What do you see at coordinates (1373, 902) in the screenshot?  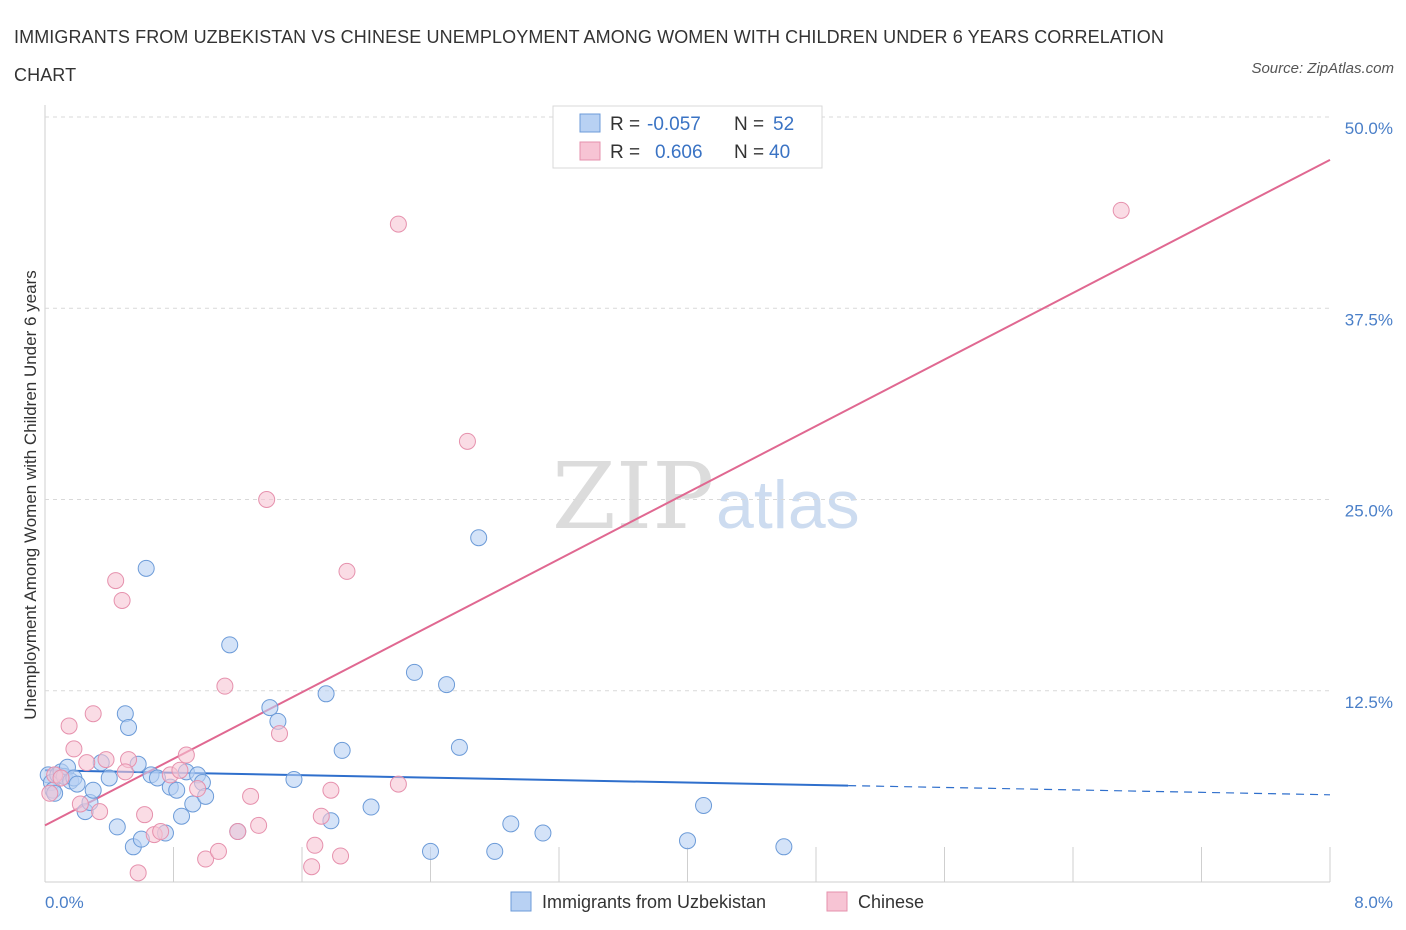 I see `x-tick-label-max: 8.0%` at bounding box center [1373, 902].